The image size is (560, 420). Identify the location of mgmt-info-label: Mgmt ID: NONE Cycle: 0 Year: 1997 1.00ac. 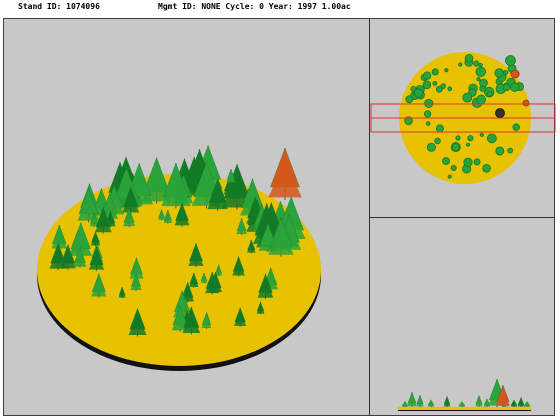
(254, 6).